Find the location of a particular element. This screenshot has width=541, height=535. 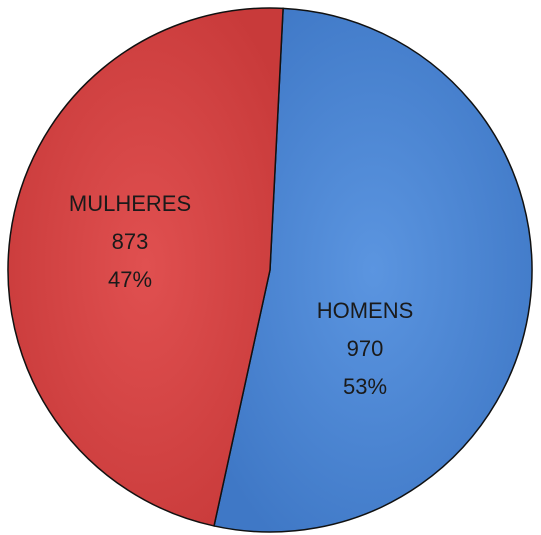

slice-percent-label: 47% is located at coordinates (130, 279).